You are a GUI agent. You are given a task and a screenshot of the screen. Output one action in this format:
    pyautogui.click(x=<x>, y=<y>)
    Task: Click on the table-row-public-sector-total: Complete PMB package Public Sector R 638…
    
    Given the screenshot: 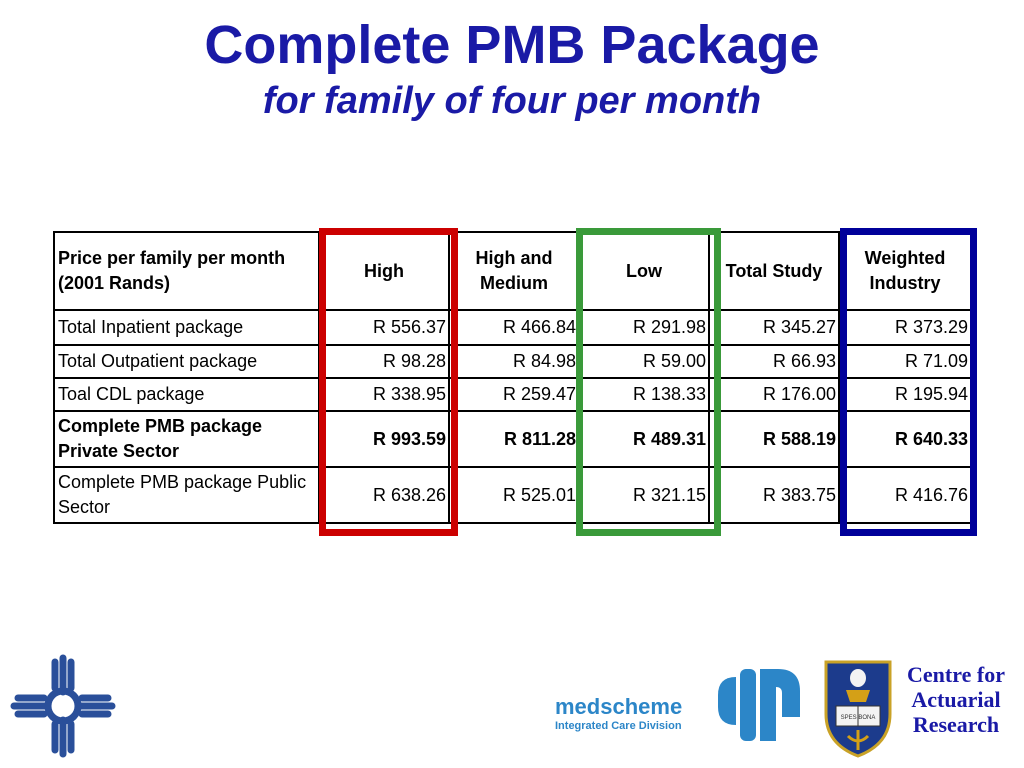 What is the action you would take?
    pyautogui.click(x=512, y=495)
    